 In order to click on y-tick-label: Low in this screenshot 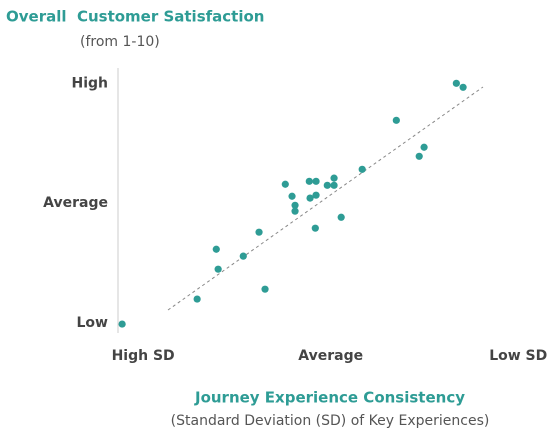, I will do `click(93, 323)`.